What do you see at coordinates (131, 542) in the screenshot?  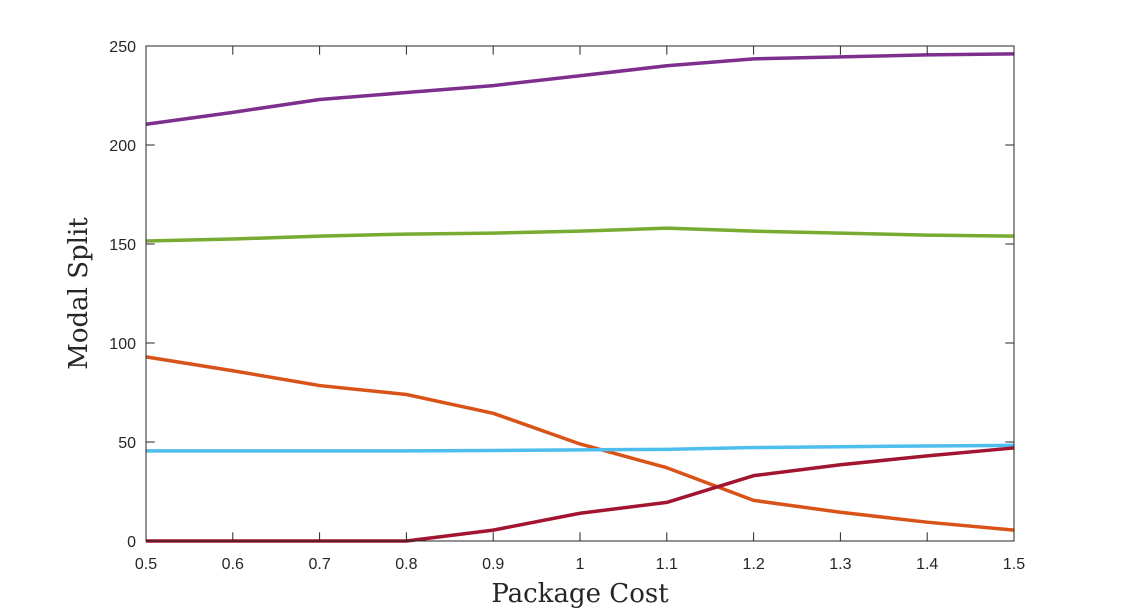 I see `y-tick-label: 0` at bounding box center [131, 542].